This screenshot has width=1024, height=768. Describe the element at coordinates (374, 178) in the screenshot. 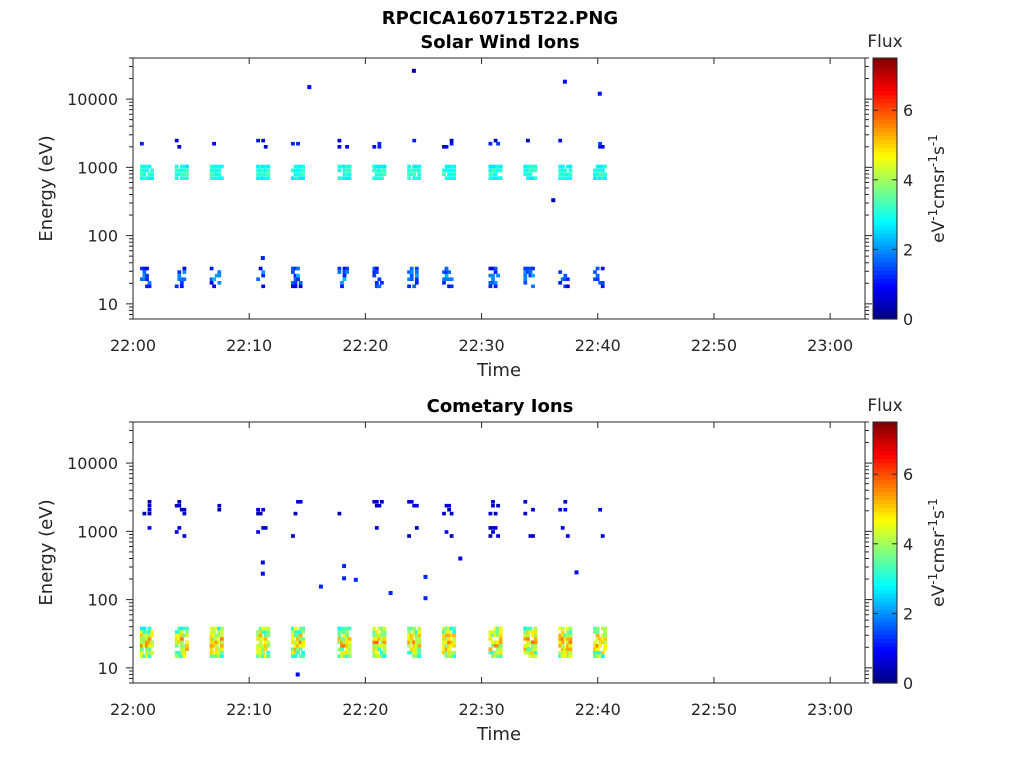

I see `heatmap-cells` at that location.